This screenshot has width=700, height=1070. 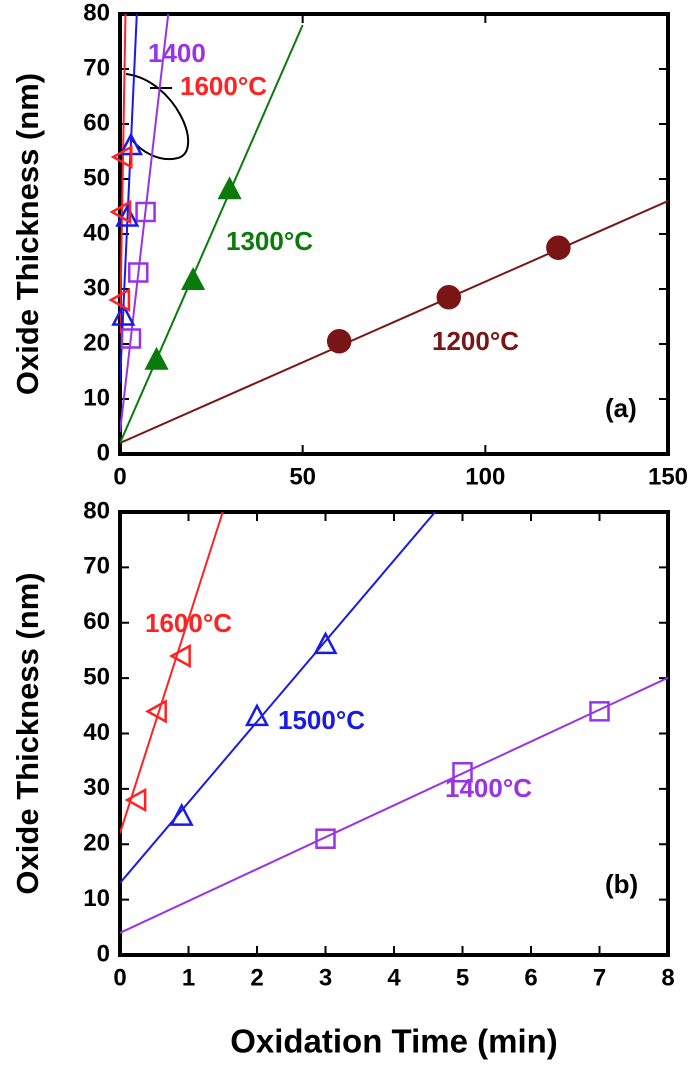 I want to click on series-label: 1500°C, so click(x=321, y=720).